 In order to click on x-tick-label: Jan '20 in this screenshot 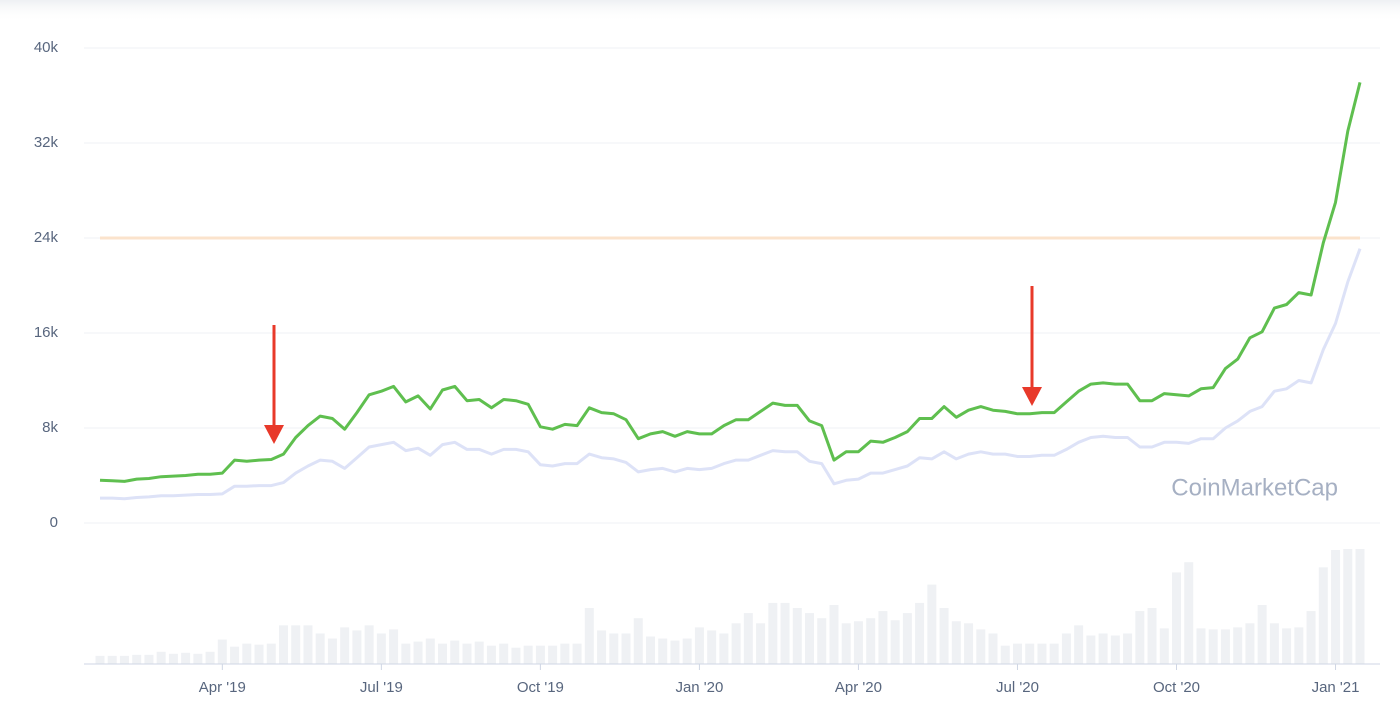, I will do `click(699, 687)`.